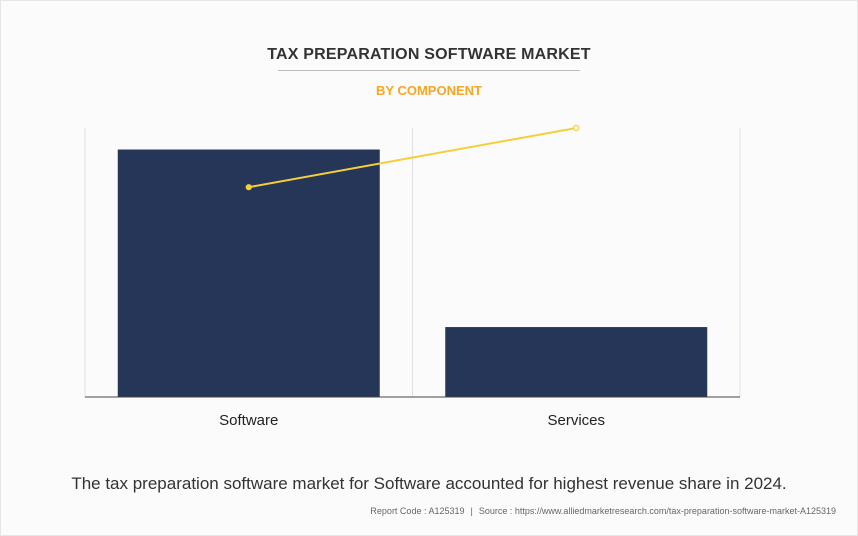  I want to click on report-code: Report Code : A125319, so click(417, 511).